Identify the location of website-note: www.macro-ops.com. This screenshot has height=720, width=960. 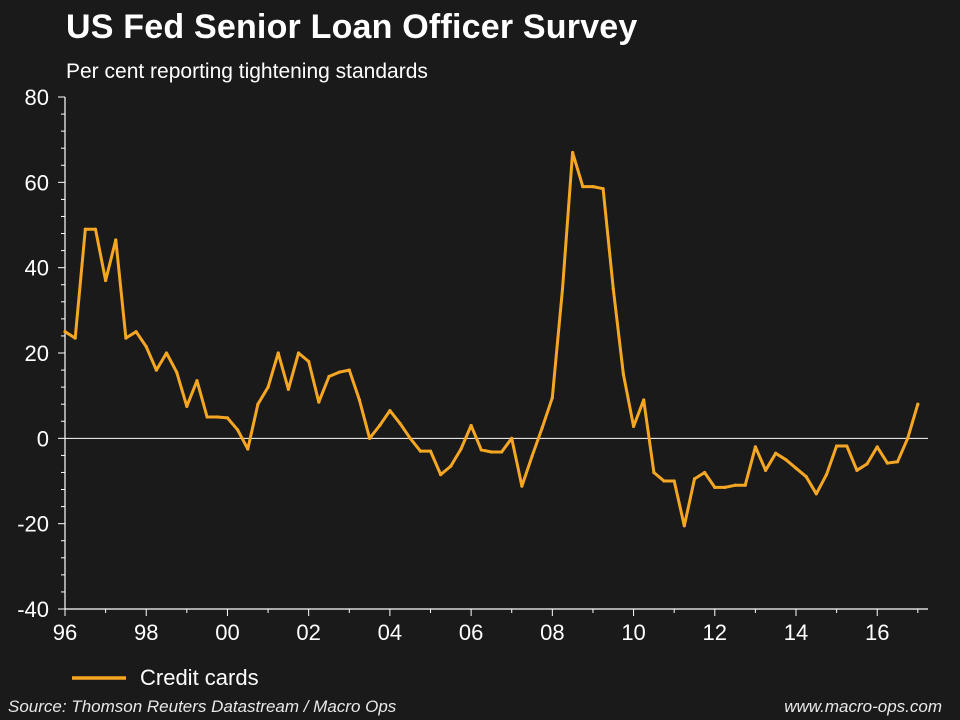
(863, 706).